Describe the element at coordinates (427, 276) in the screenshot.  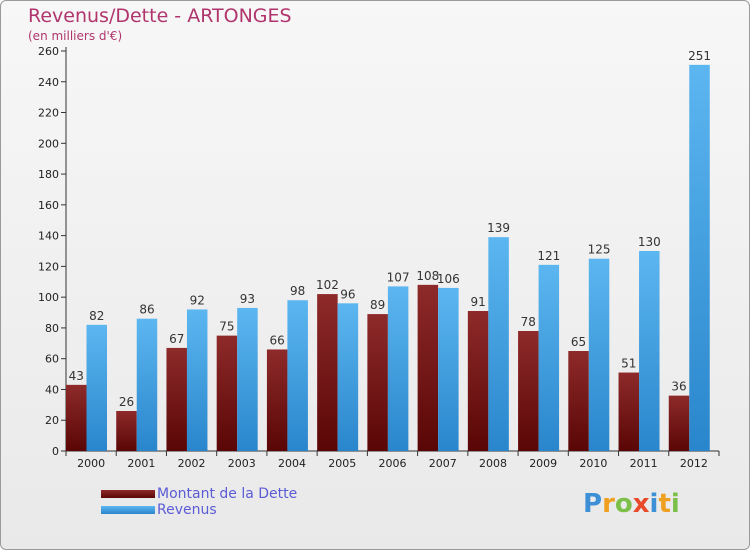
I see `data-label-dette: 108` at that location.